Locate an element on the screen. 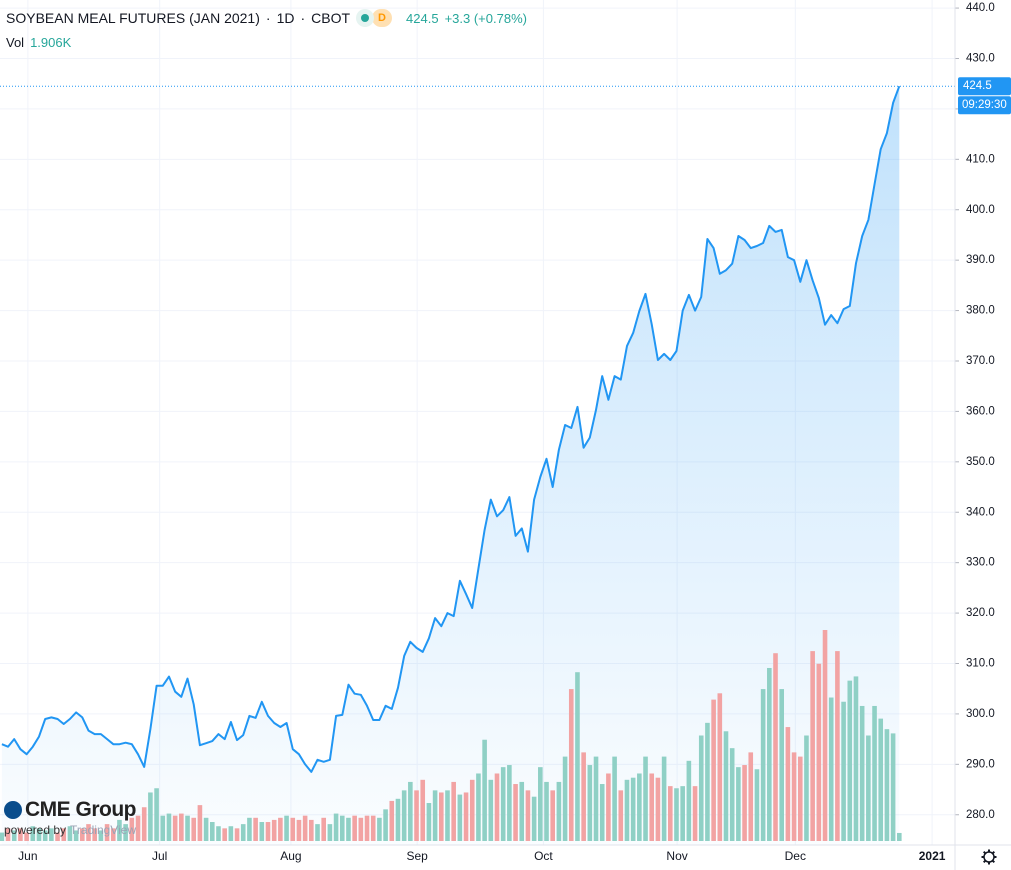 The image size is (1011, 870). interval: 1D is located at coordinates (285, 18).